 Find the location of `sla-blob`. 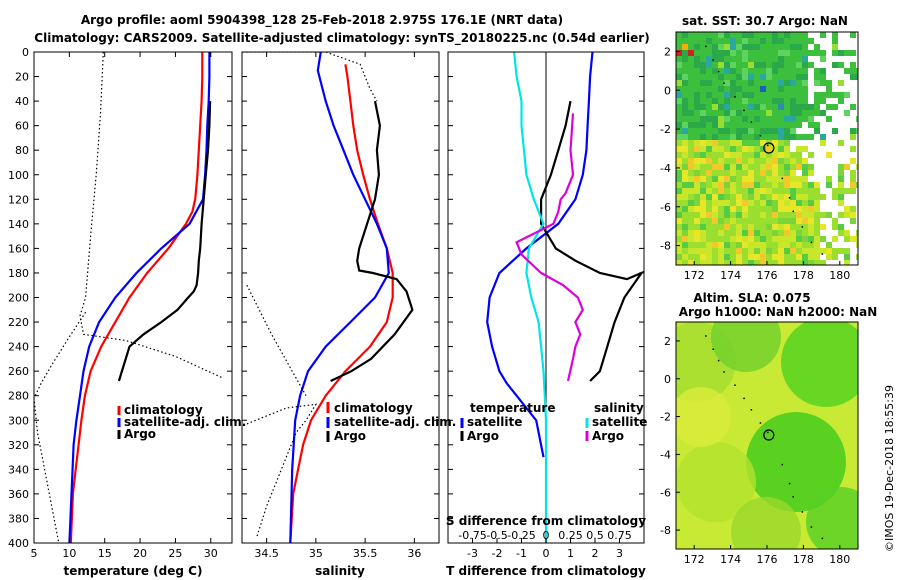

sla-blob is located at coordinates (796, 462).